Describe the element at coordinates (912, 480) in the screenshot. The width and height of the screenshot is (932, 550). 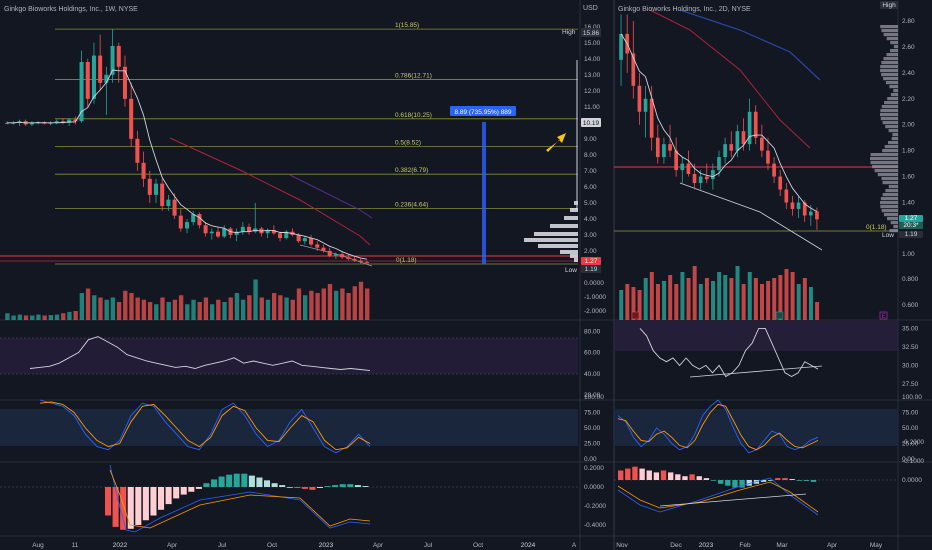
I see `right-macd-tick: 0.0000` at that location.